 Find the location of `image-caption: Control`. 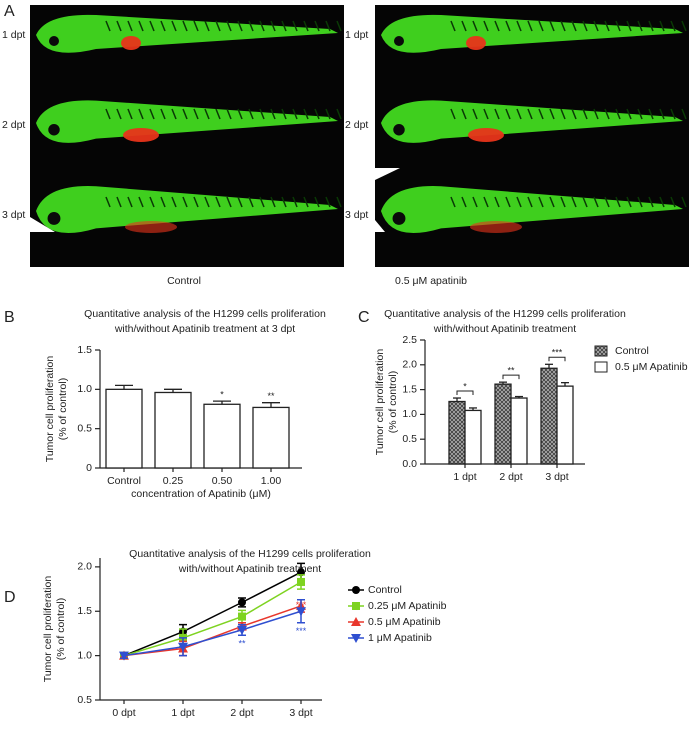

image-caption: Control is located at coordinates (184, 281).